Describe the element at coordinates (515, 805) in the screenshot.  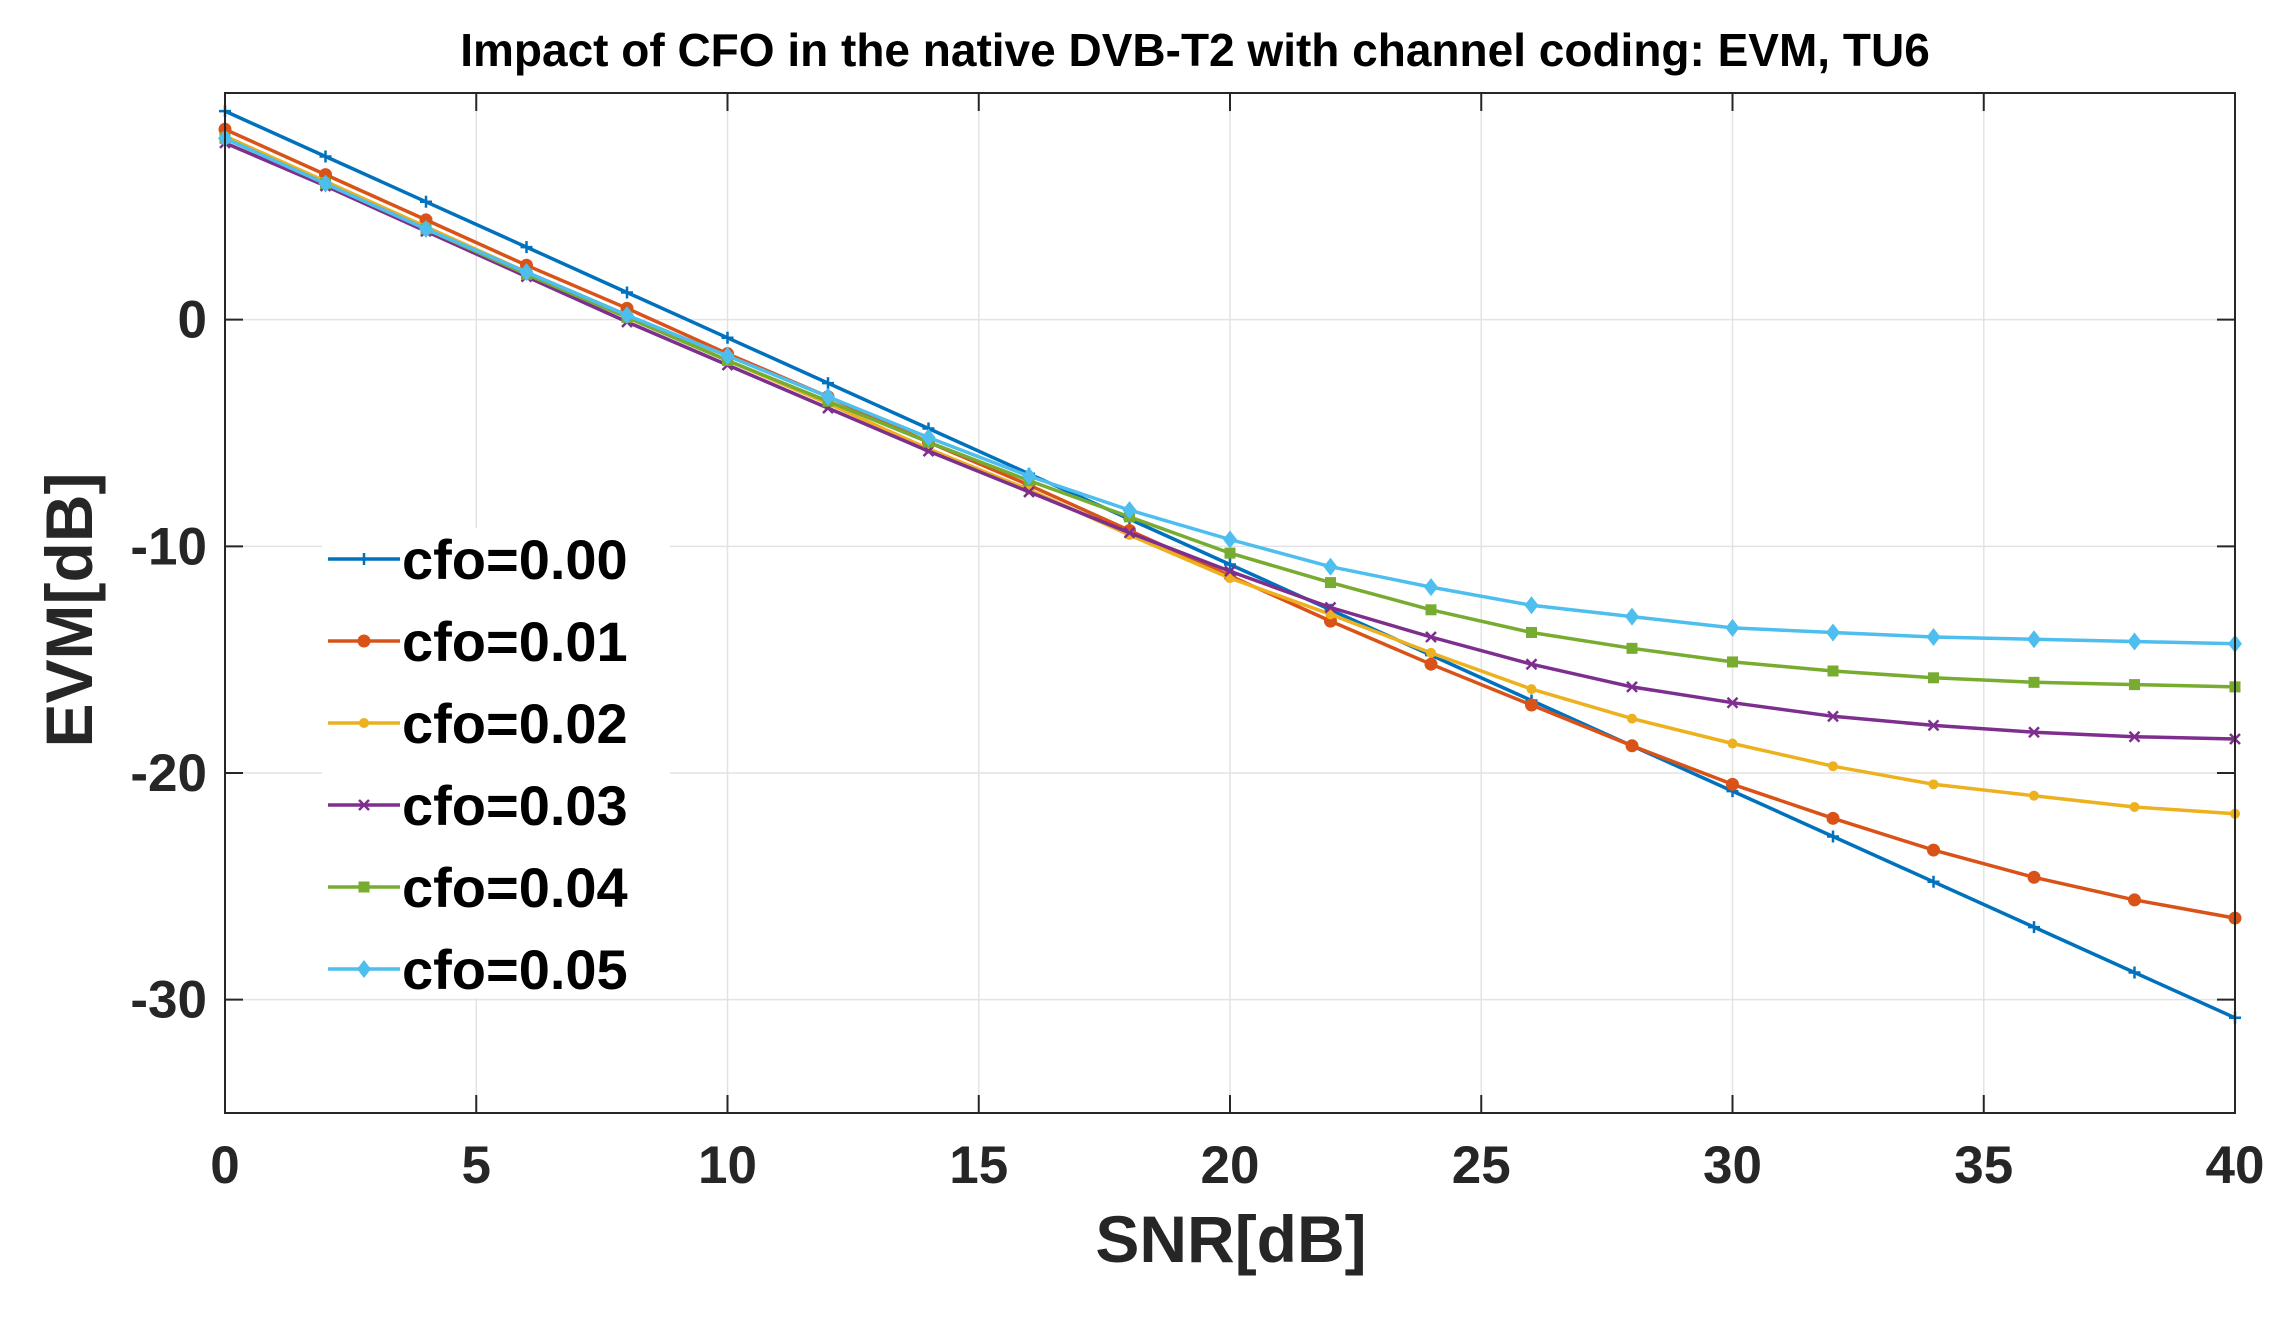
I see `legend-label: cfo=0.03` at that location.